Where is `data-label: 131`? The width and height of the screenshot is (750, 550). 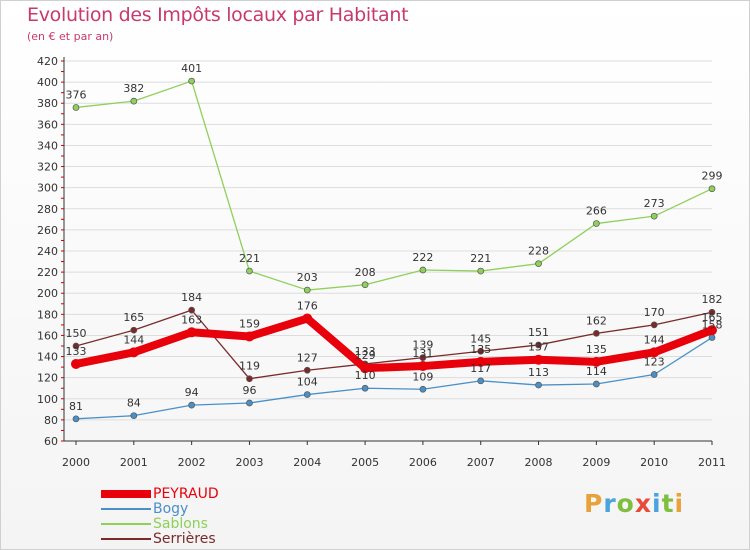 data-label: 131 is located at coordinates (422, 353).